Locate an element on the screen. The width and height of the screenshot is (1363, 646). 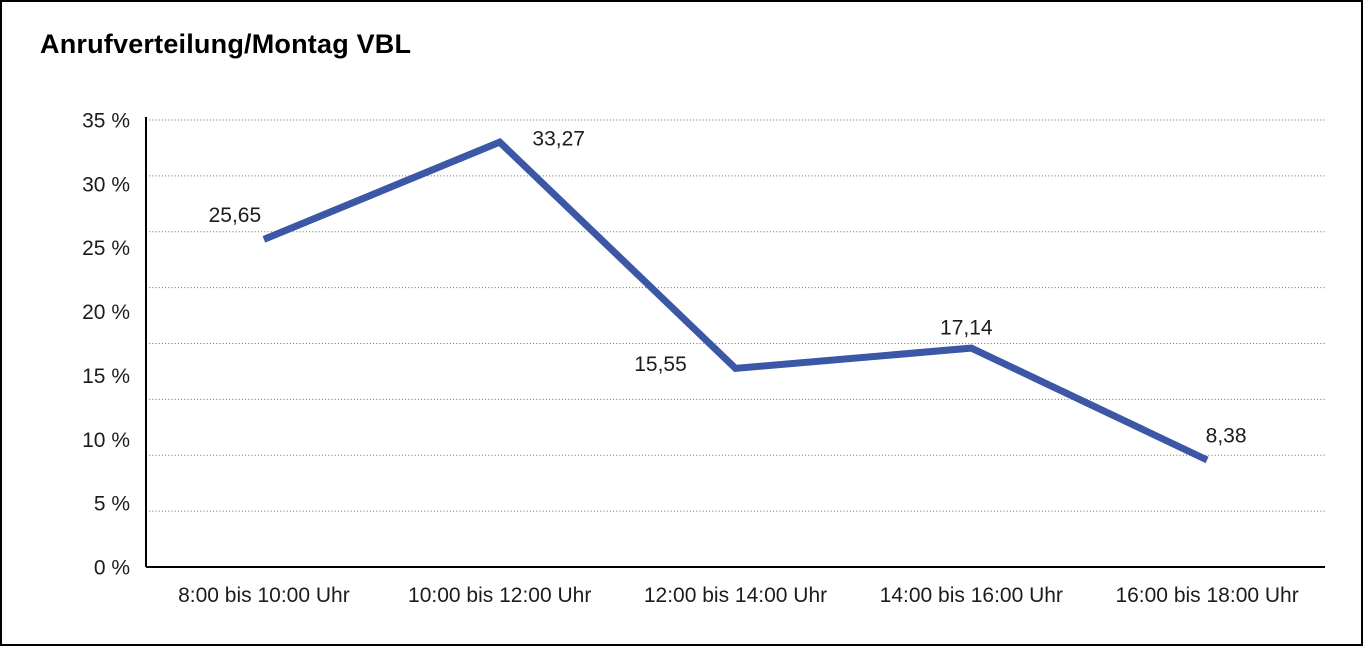
x-tick-label: 12:00 bis 14:00 Uhr is located at coordinates (735, 595).